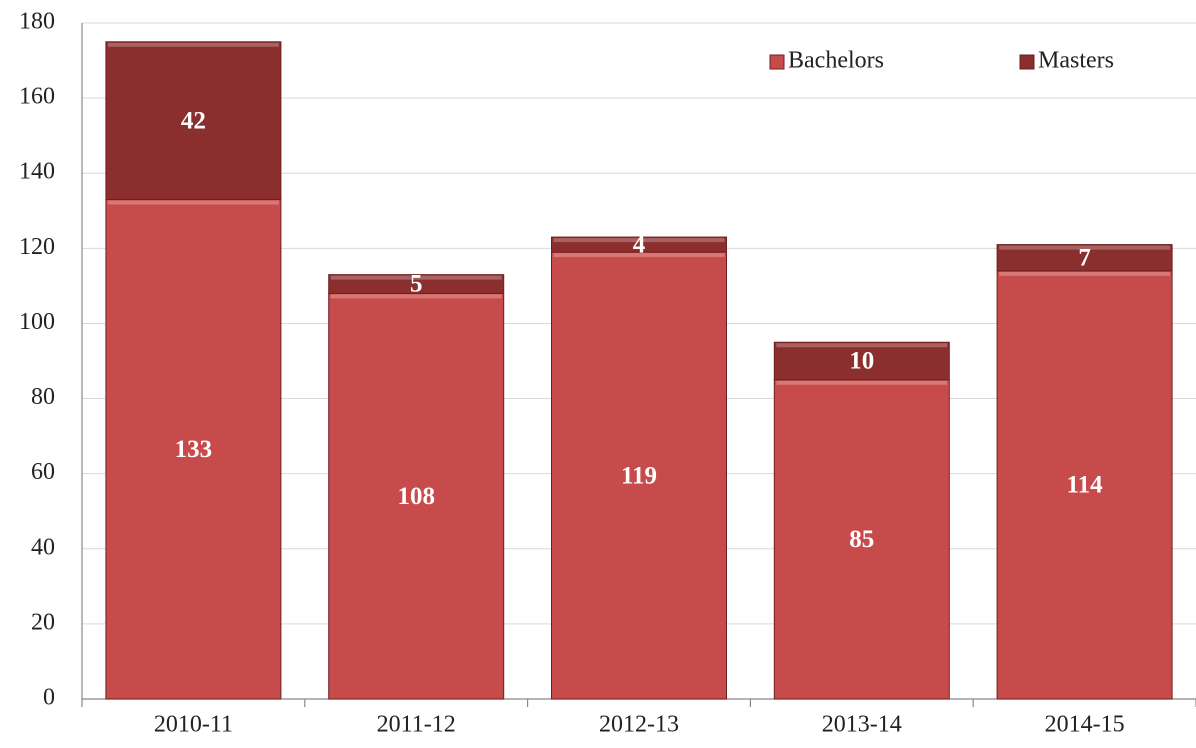 The height and width of the screenshot is (748, 1196). I want to click on data-label: 85, so click(861, 539).